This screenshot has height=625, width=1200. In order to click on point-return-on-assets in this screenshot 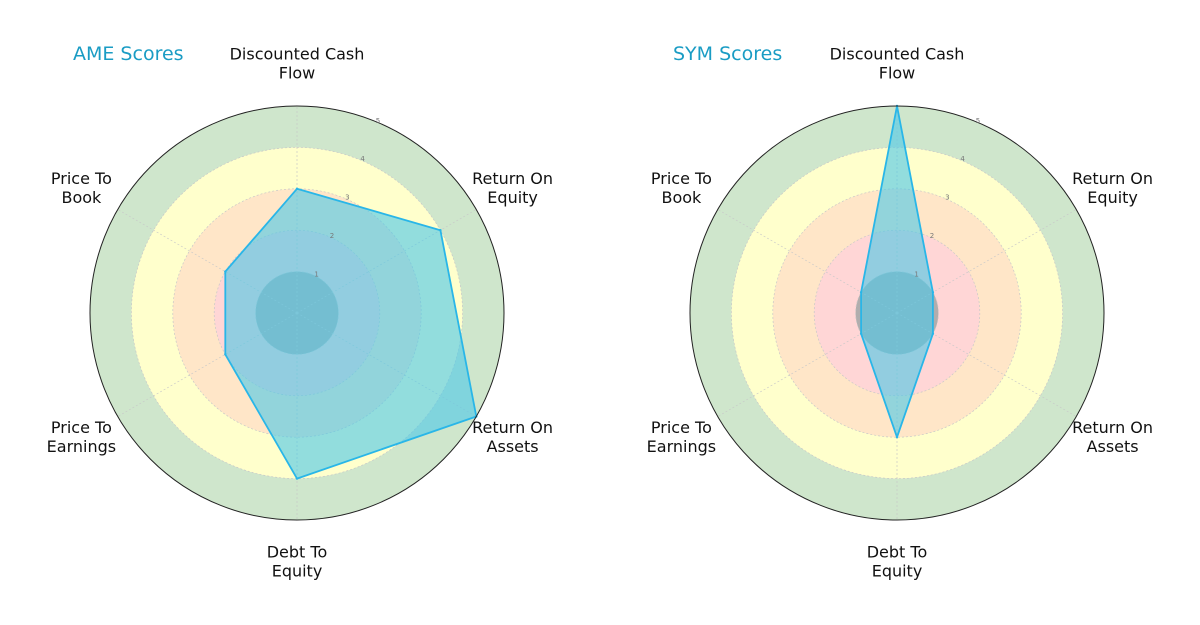, I will do `click(933, 333)`.